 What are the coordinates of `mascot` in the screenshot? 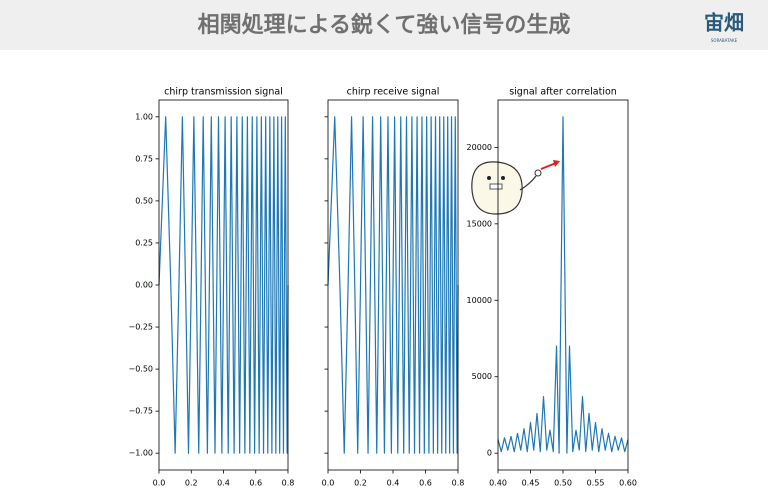 It's located at (515, 187).